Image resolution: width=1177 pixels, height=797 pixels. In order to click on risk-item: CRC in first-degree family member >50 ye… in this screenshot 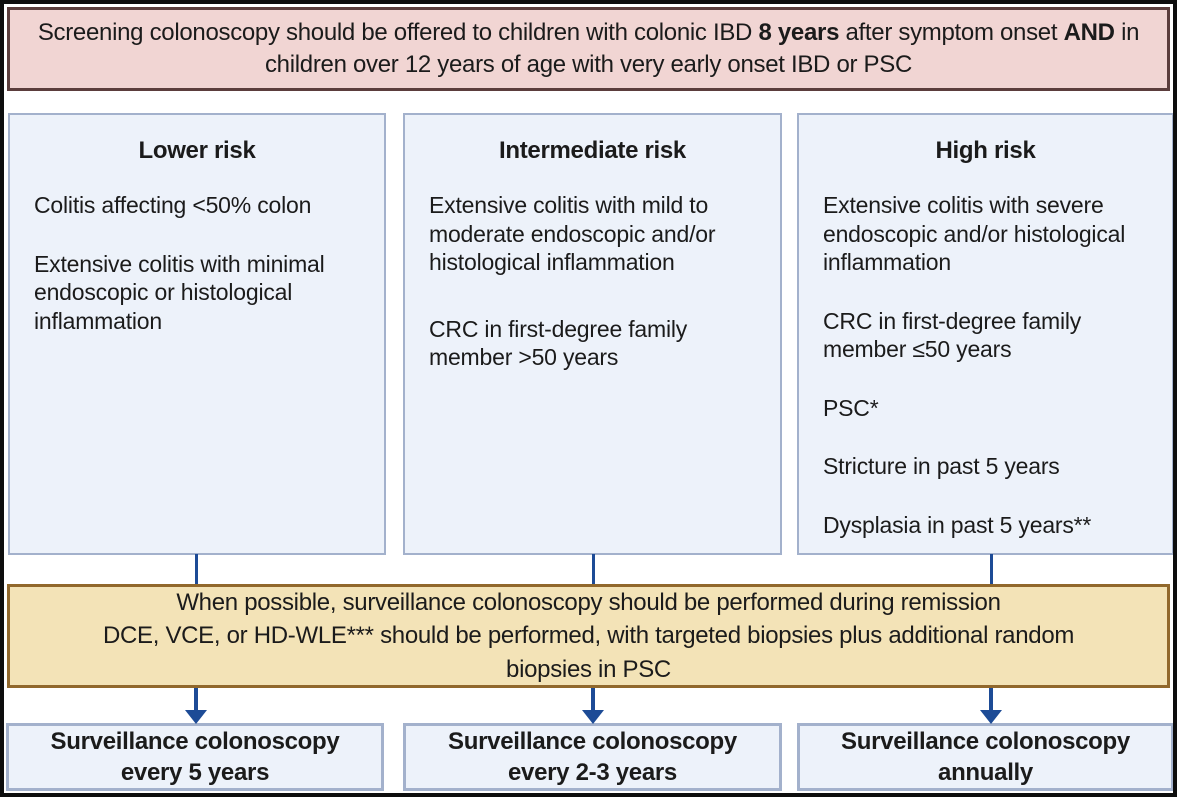, I will do `click(558, 343)`.